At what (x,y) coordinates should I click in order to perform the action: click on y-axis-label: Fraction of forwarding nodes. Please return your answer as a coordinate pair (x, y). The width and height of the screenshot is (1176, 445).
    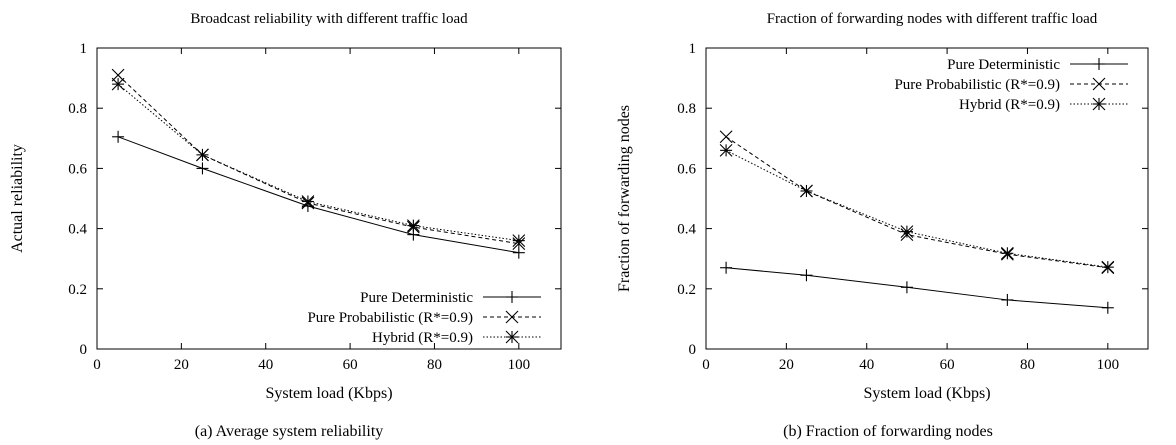
    Looking at the image, I should click on (624, 198).